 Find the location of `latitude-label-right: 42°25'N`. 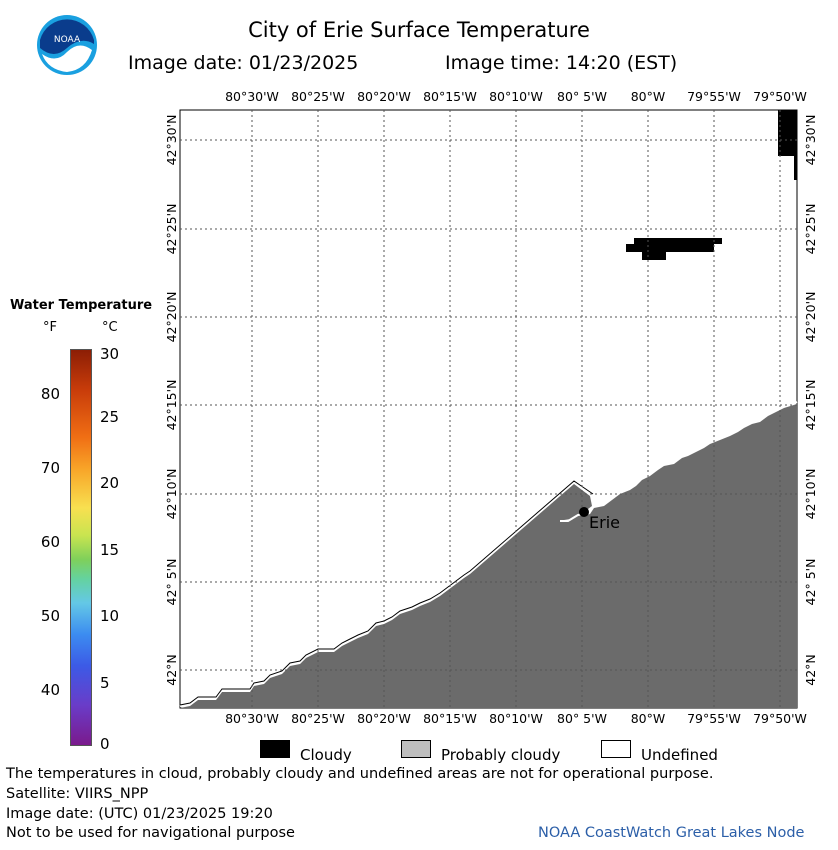

latitude-label-right: 42°25'N is located at coordinates (810, 229).